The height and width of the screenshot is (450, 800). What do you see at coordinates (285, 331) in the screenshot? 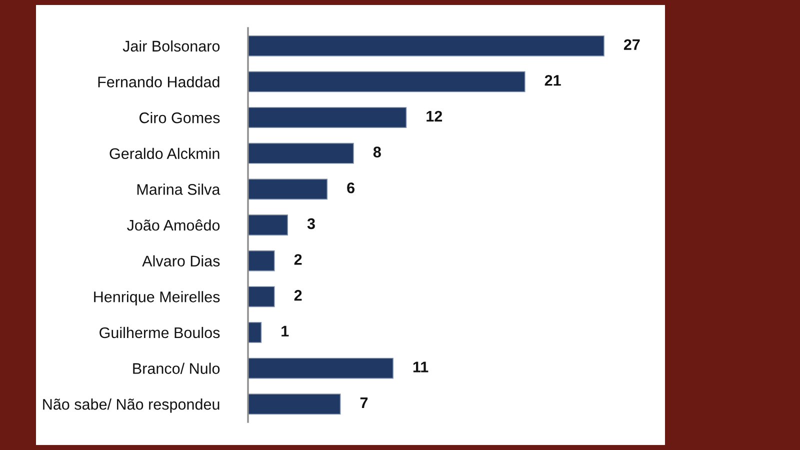
I see `data-label: 1` at bounding box center [285, 331].